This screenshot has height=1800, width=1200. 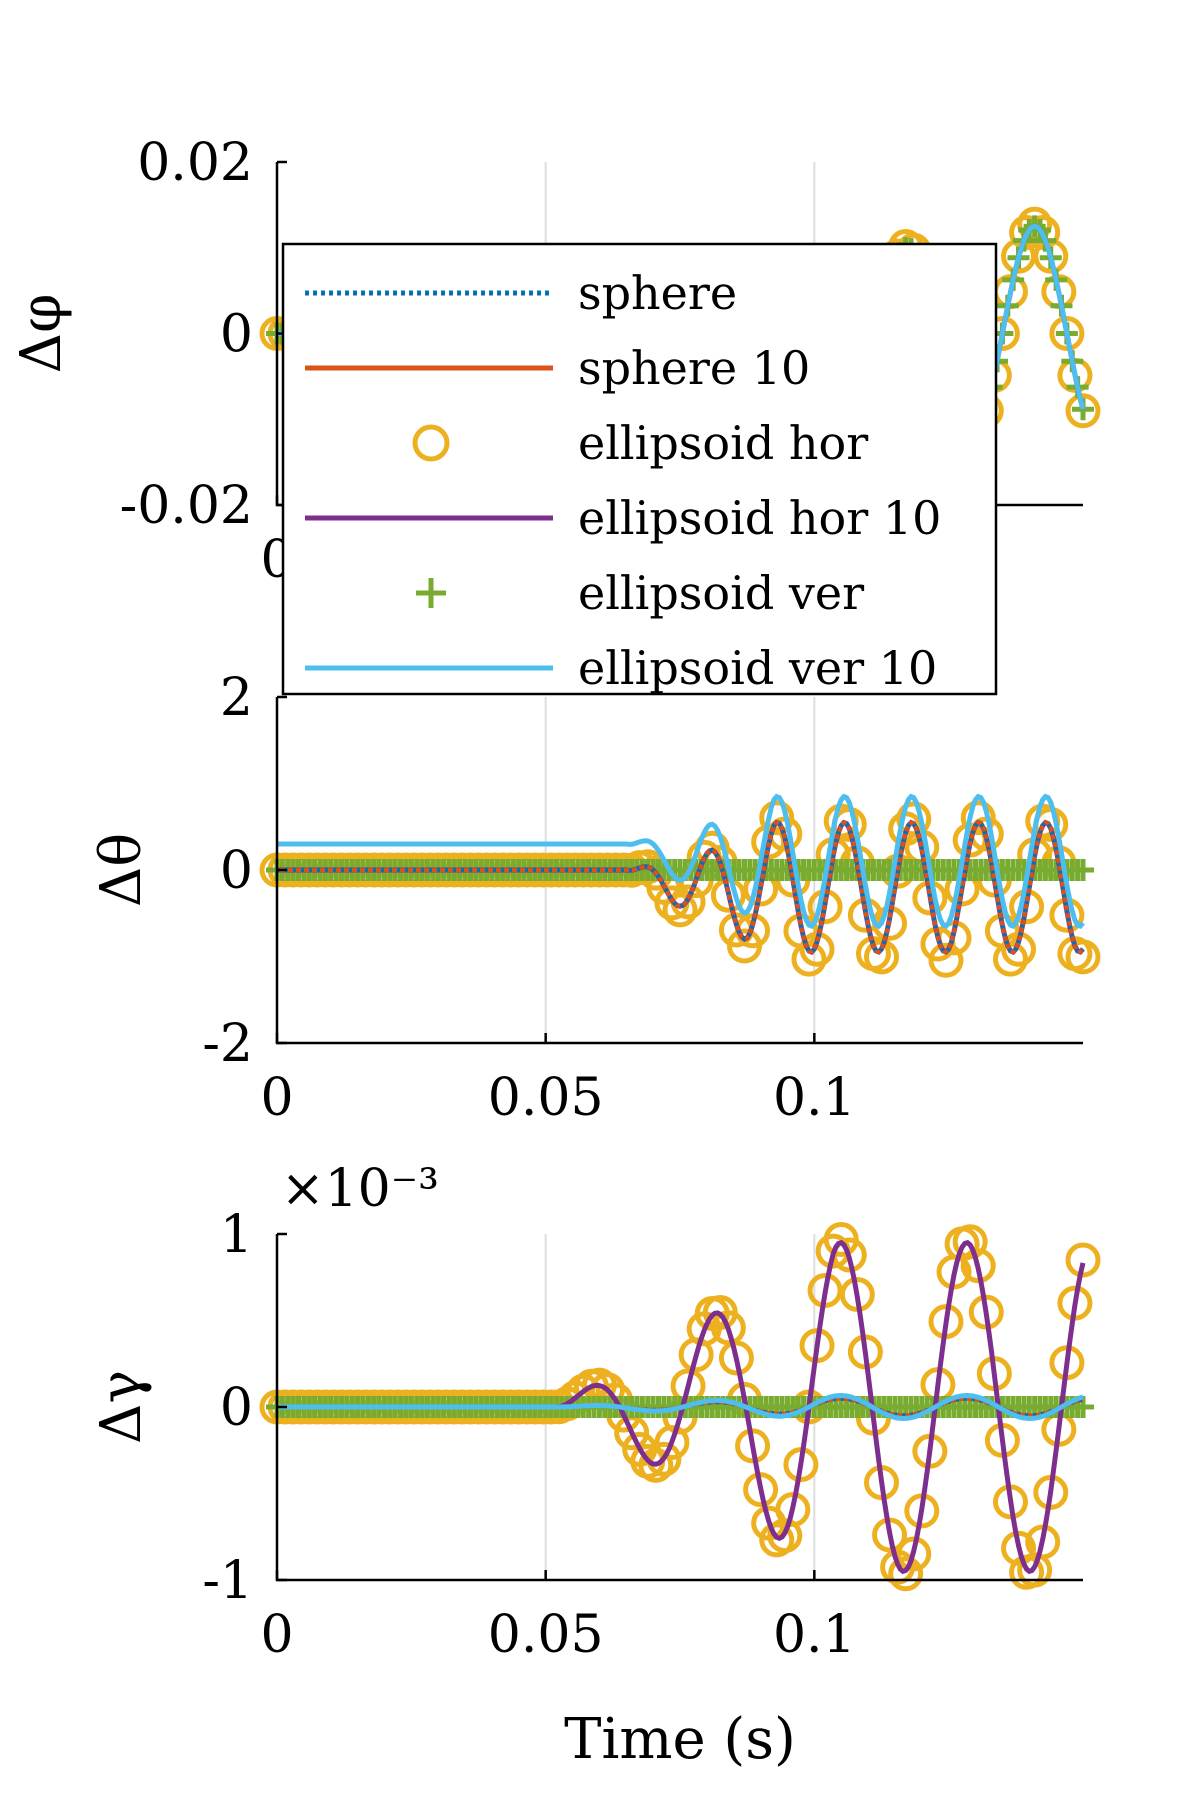 I want to click on exponent-label: ×10⁻³, so click(x=360, y=1189).